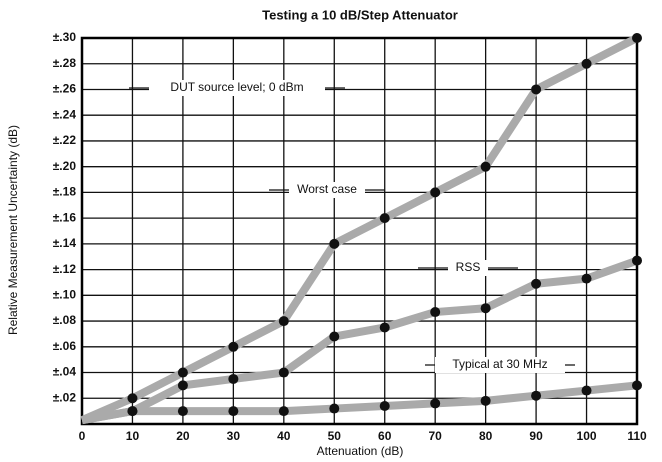 This screenshot has height=462, width=662. What do you see at coordinates (65, 166) in the screenshot?
I see `y-tick-label: ±.20` at bounding box center [65, 166].